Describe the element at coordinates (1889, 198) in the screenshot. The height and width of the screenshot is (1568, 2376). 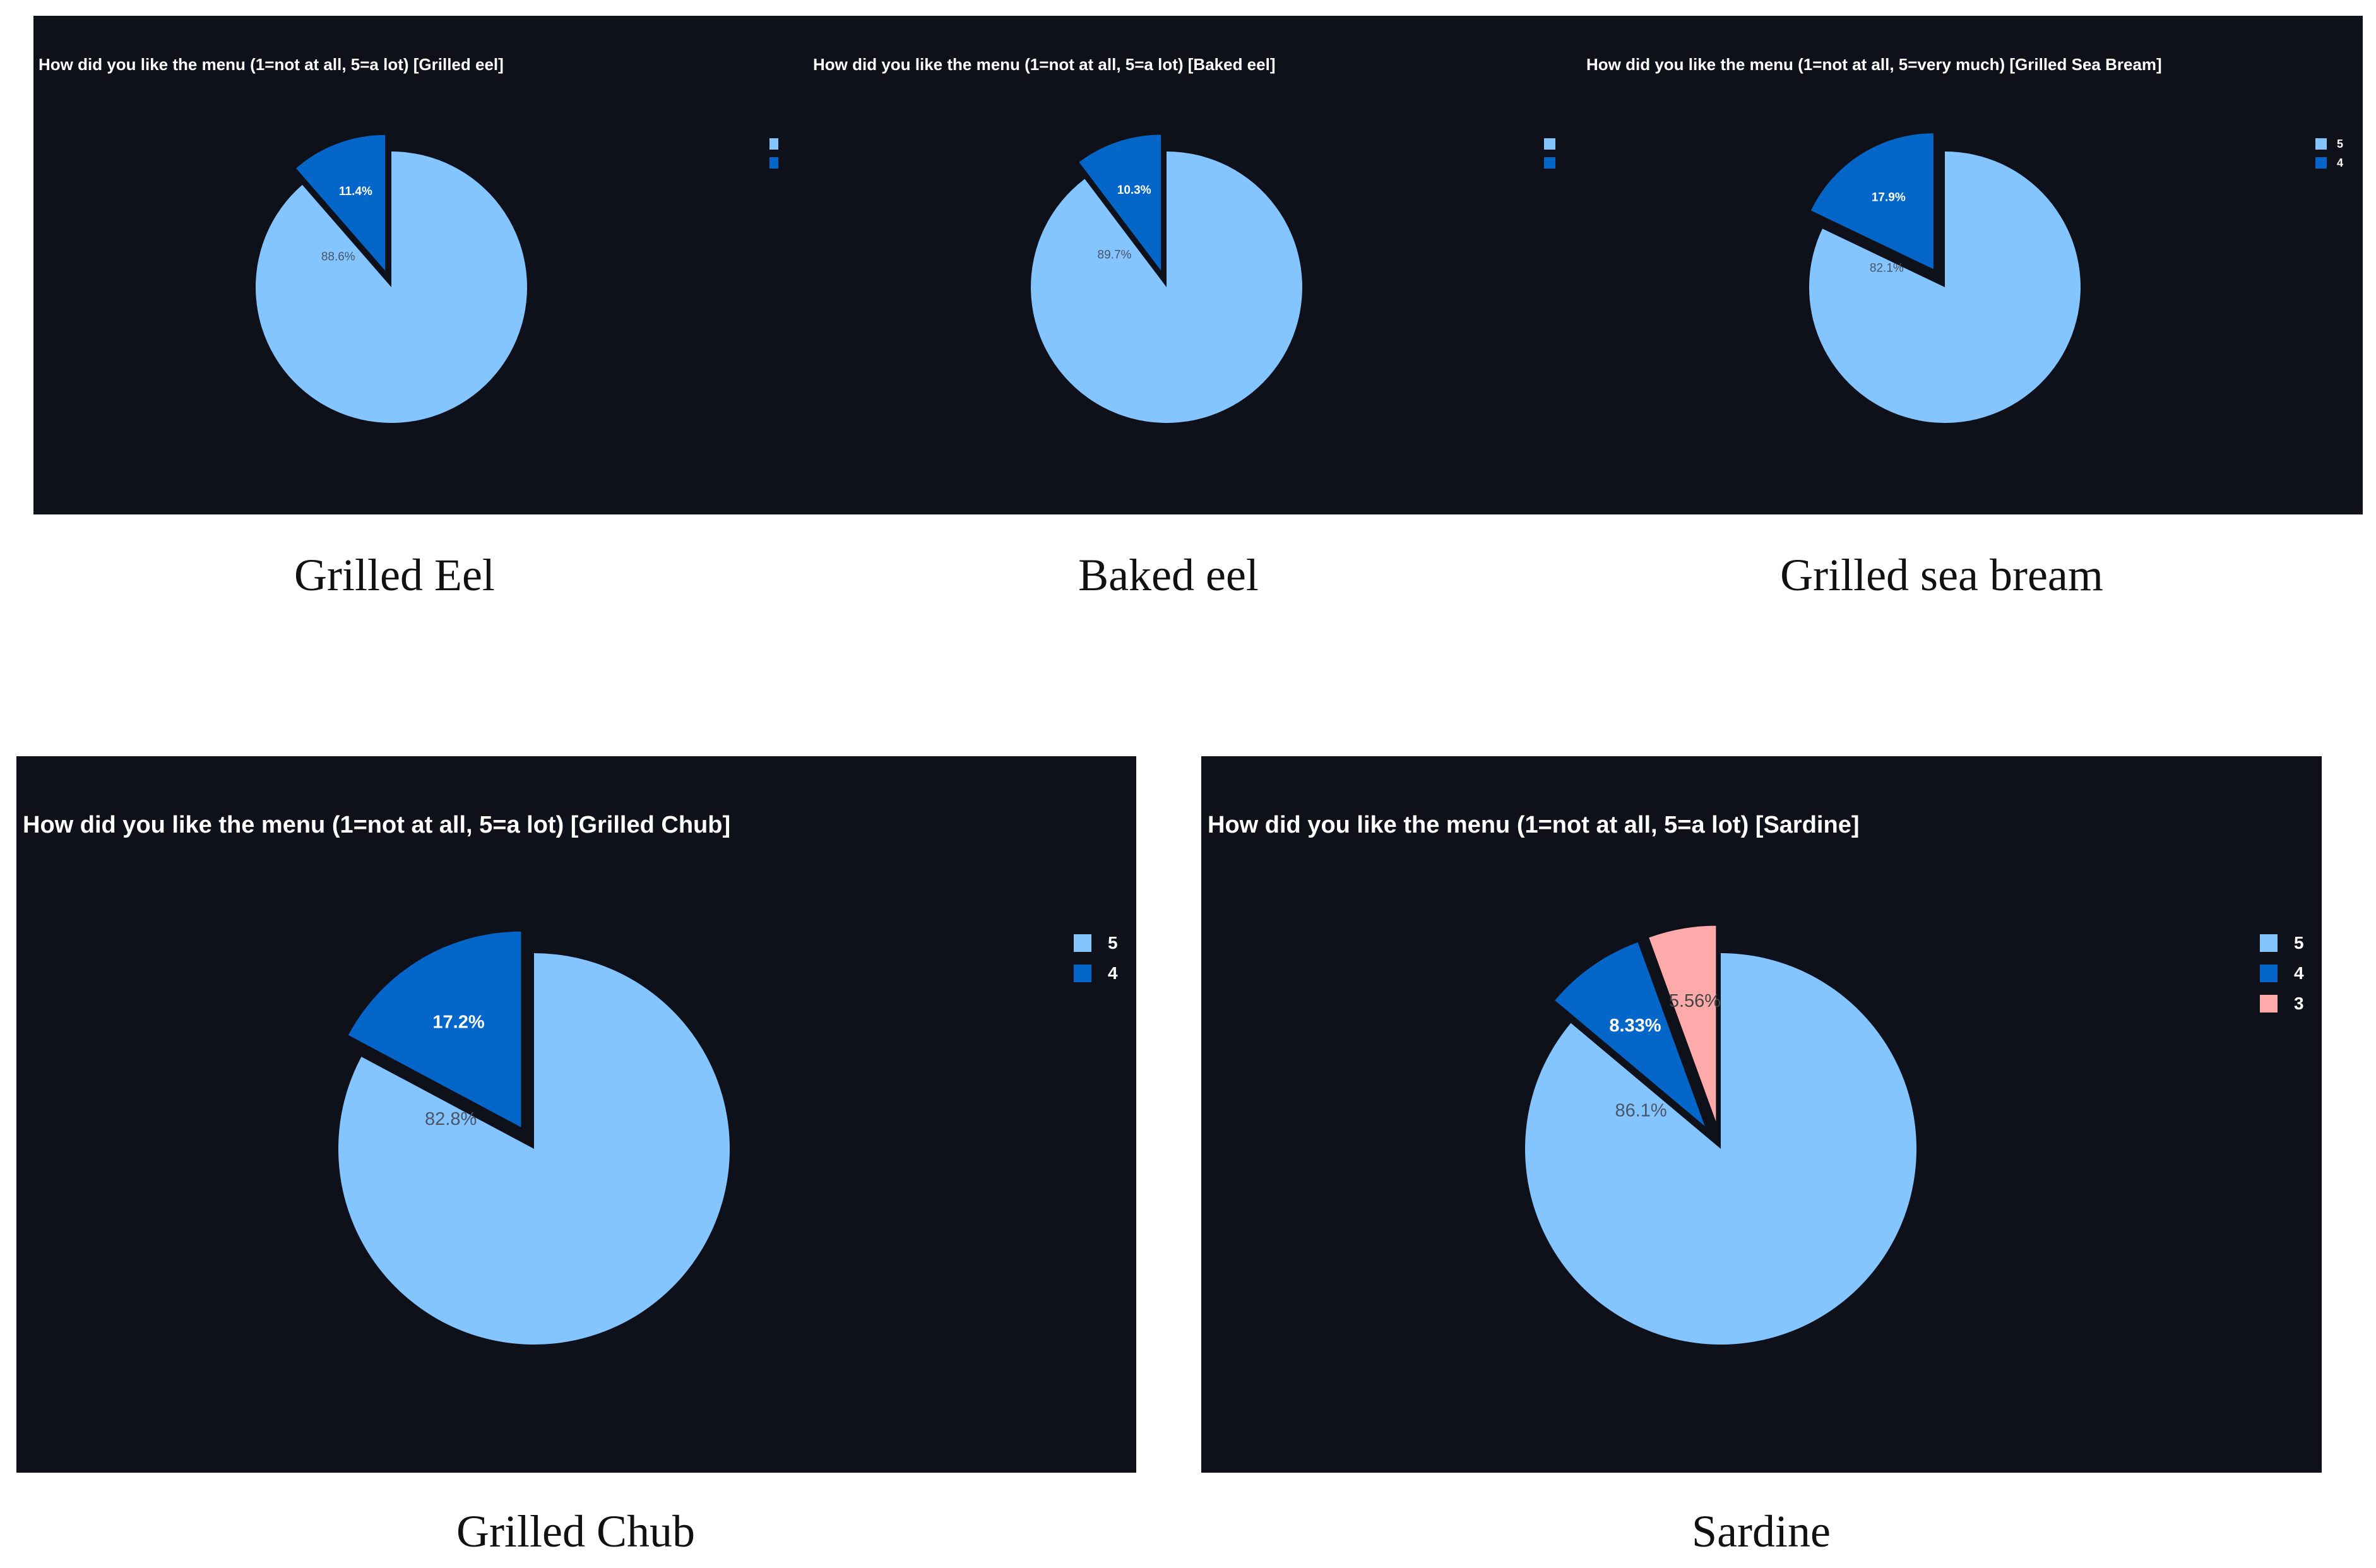
I see `pie-slice-label-4: 17.9%` at that location.